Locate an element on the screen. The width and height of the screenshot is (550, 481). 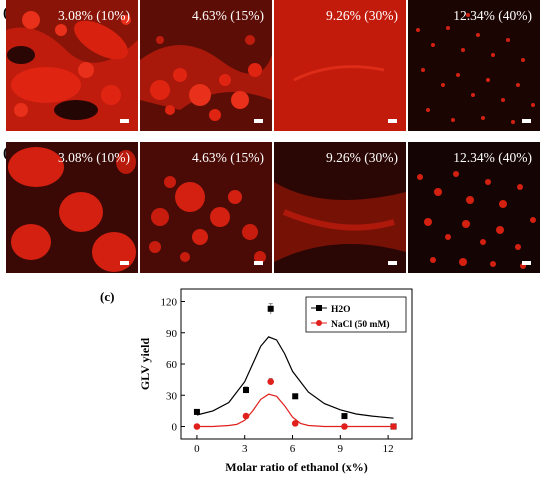
micrograph-b1-caption: 3.08% (10%) is located at coordinates (94, 157).